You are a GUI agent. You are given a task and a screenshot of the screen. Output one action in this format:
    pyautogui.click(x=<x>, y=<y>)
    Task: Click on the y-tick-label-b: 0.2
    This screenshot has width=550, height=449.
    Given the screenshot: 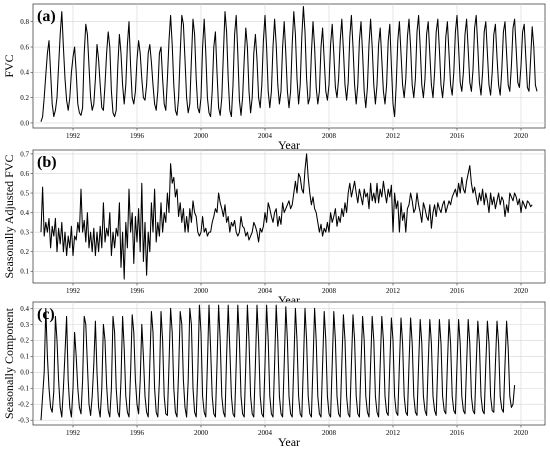 What is the action you would take?
    pyautogui.click(x=24, y=252)
    